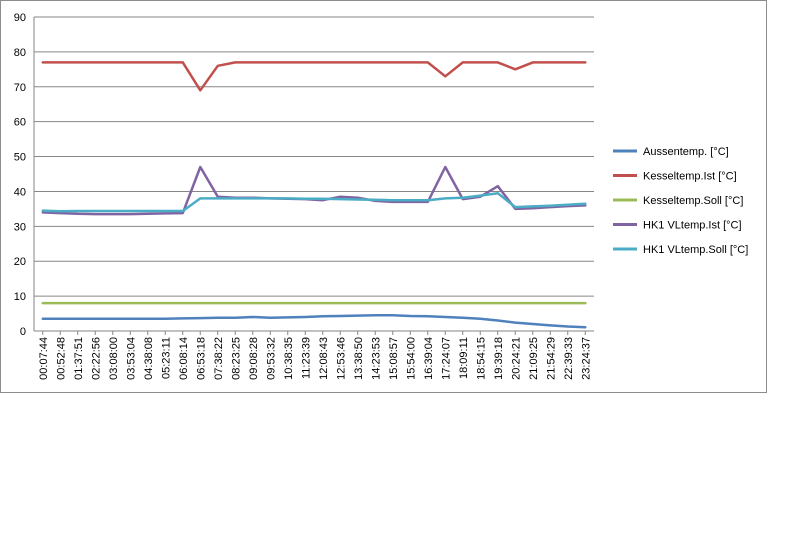  What do you see at coordinates (499, 358) in the screenshot?
I see `x-tick-label: 19:39:18` at bounding box center [499, 358].